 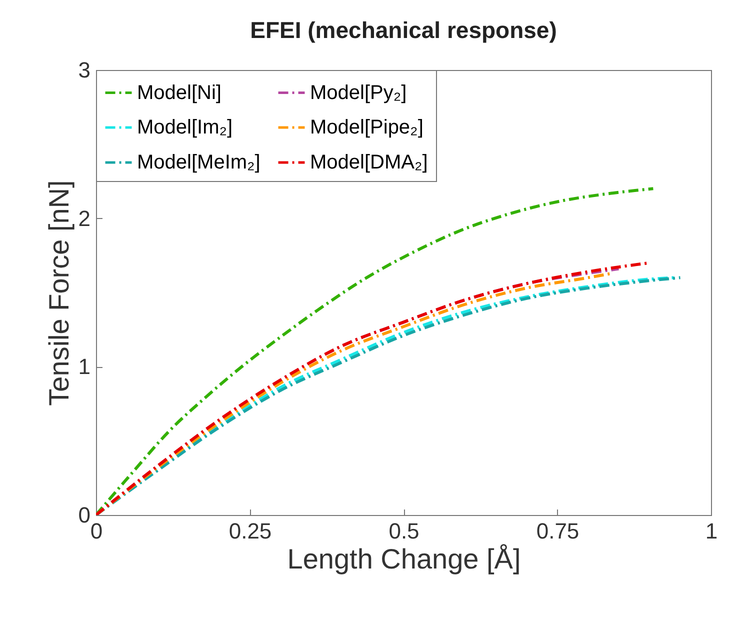 I want to click on chart-title: EFEI (mechanical response), so click(x=403, y=30).